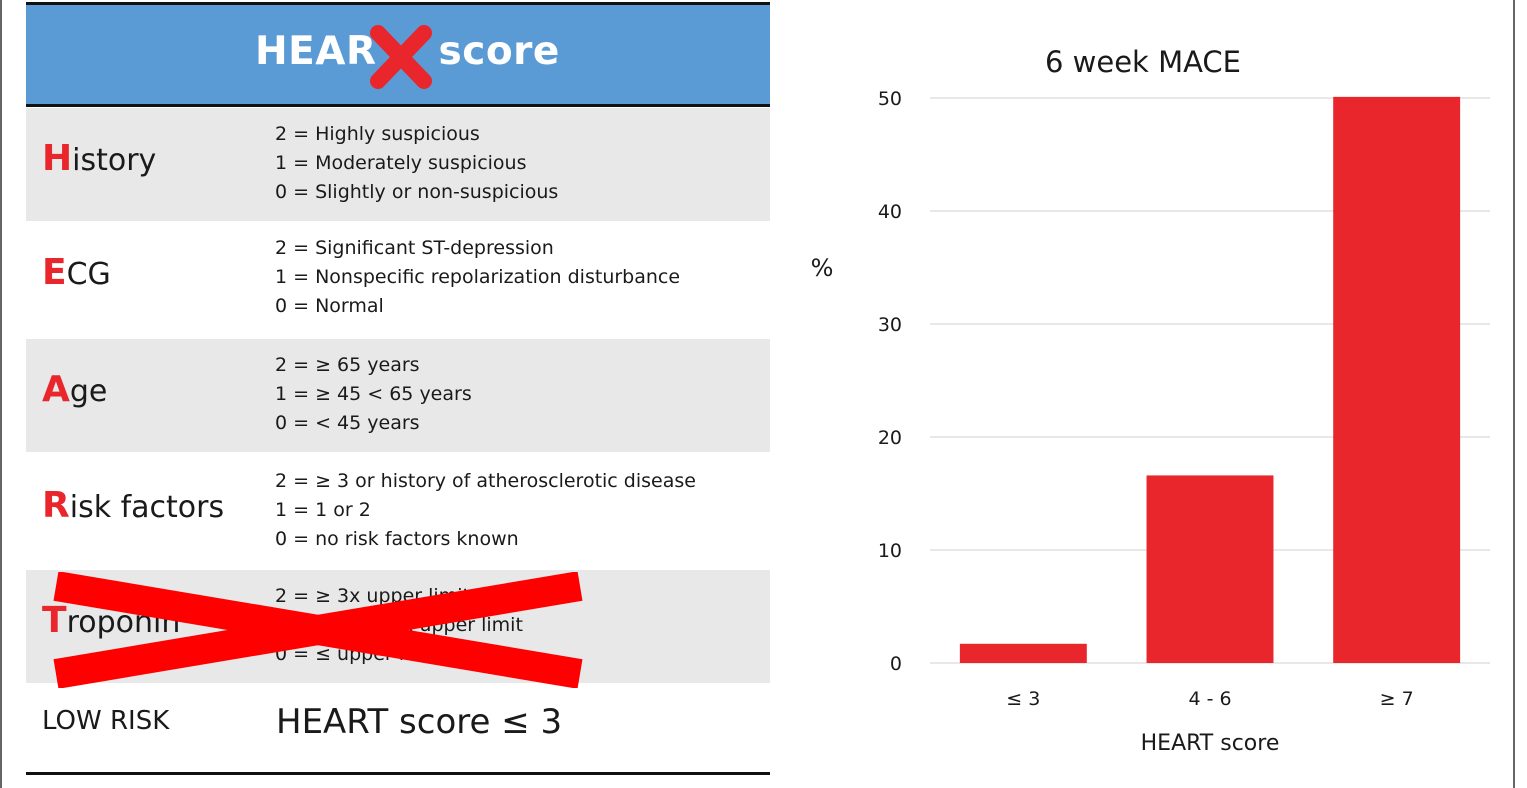 This screenshot has height=788, width=1527. What do you see at coordinates (1397, 699) in the screenshot?
I see `x-tick-label: ≥ 7` at bounding box center [1397, 699].